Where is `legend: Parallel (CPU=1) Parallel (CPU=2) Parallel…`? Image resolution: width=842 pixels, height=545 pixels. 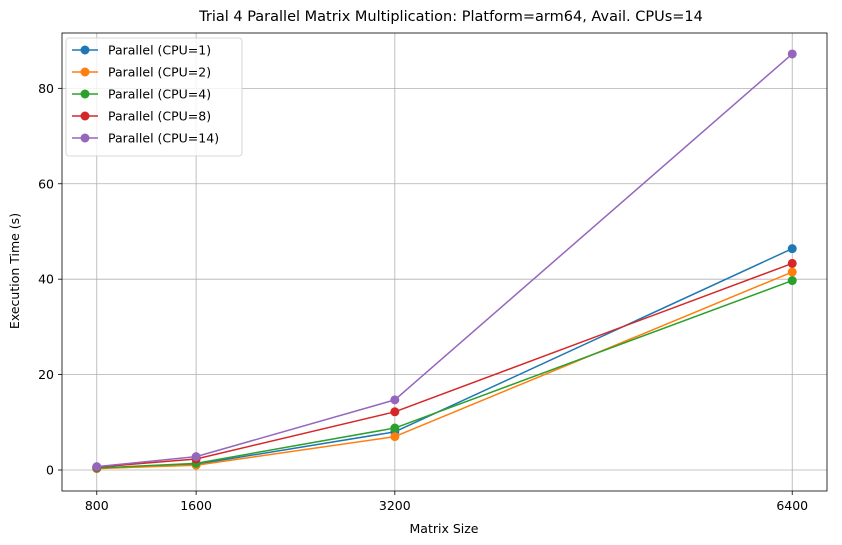 legend: Parallel (CPU=1) Parallel (CPU=2) Parallel… is located at coordinates (154, 97).